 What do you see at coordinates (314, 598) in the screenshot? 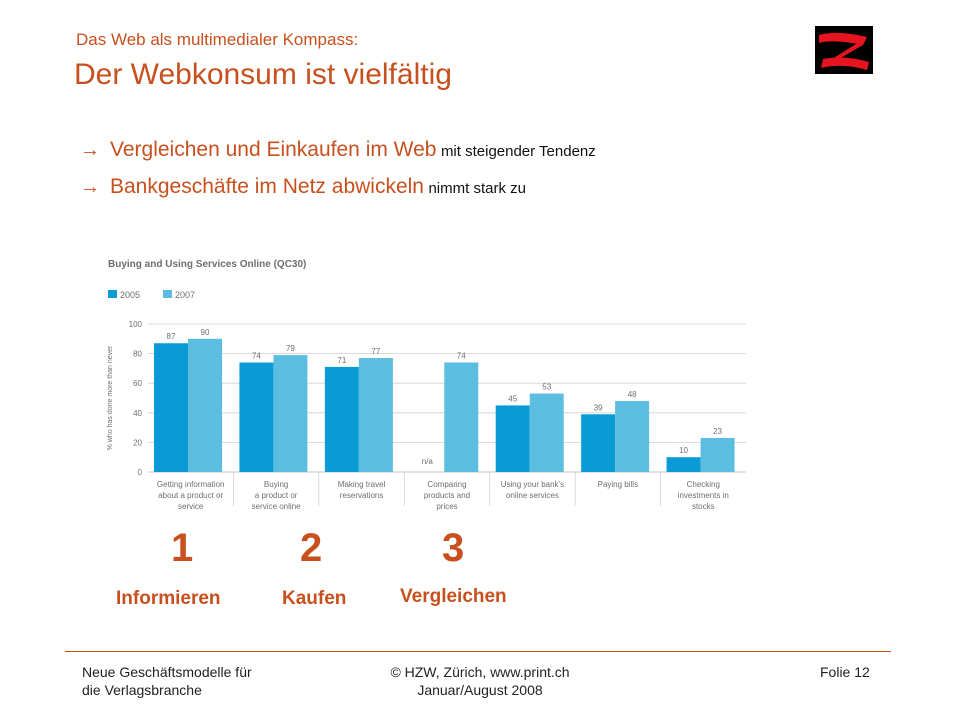
I see `annotation-label-kaufen: Kaufen` at bounding box center [314, 598].